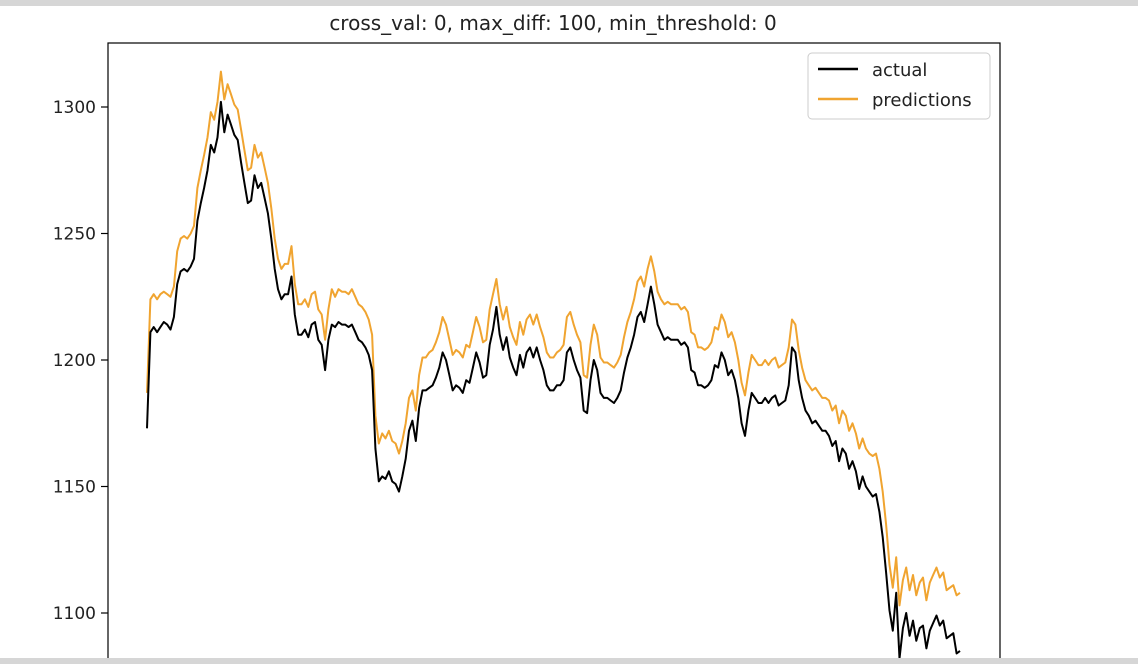 The image size is (1138, 669). What do you see at coordinates (899, 86) in the screenshot?
I see `legend: actual predictions` at bounding box center [899, 86].